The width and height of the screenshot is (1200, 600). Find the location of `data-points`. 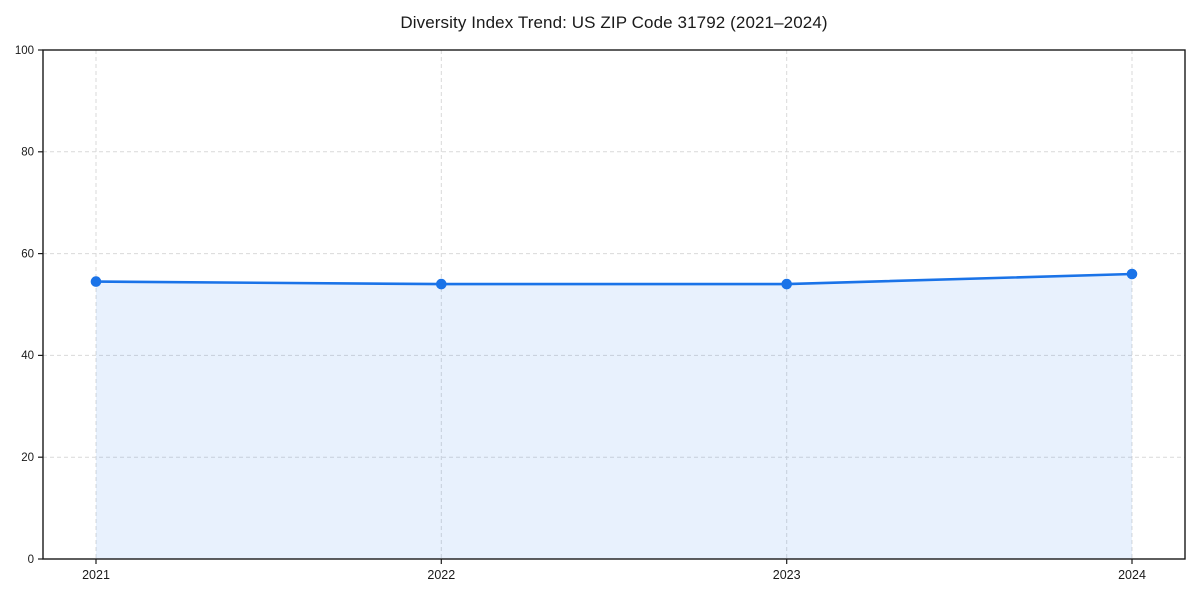

data-points is located at coordinates (614, 279).